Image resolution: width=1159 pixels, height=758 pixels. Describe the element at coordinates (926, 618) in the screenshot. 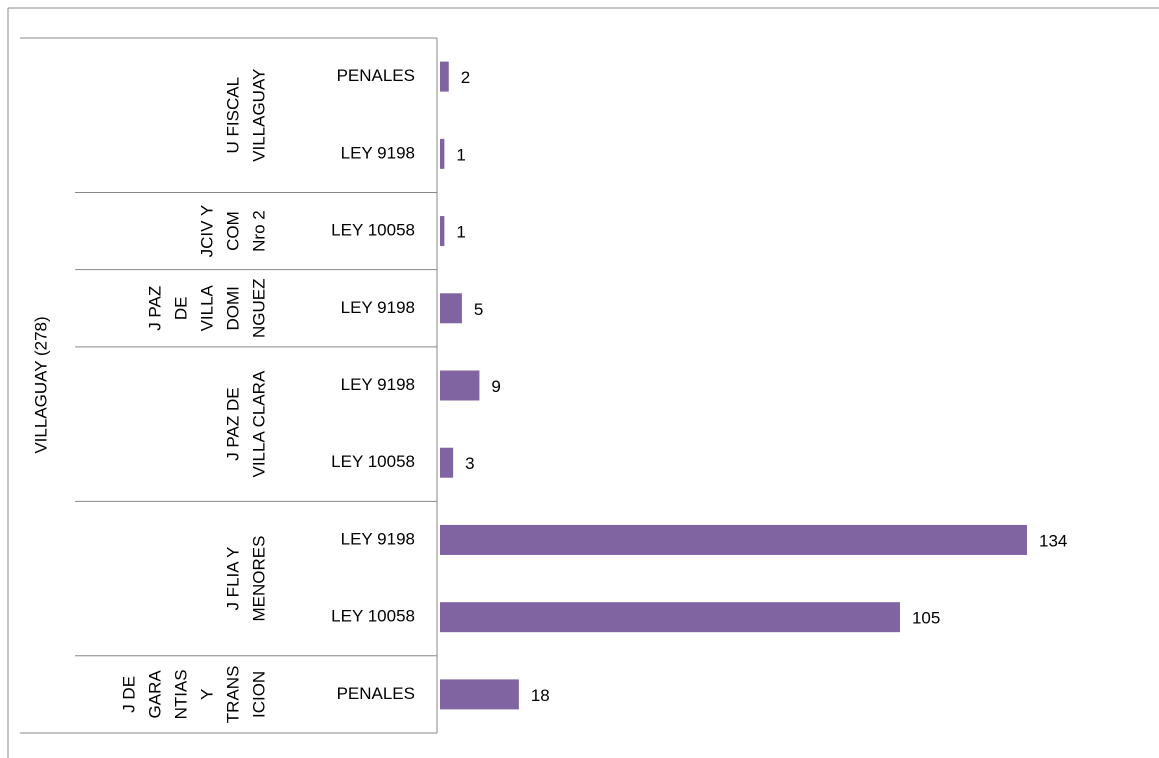

I see `value-label: 105` at that location.